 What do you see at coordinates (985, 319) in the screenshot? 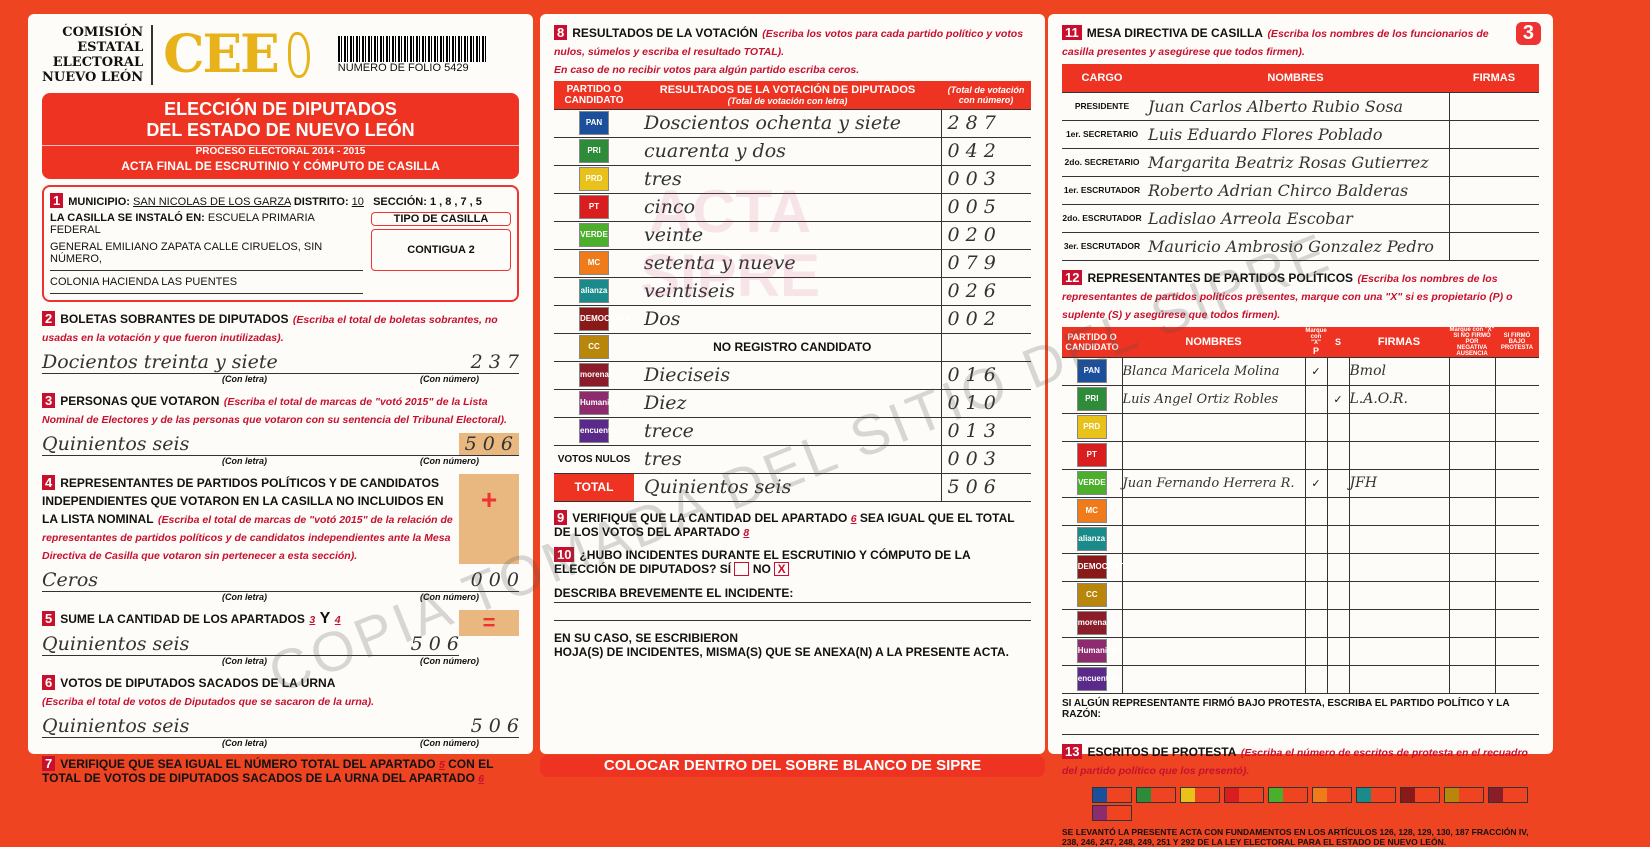
I see `votes-number: 0 0 2` at bounding box center [985, 319].